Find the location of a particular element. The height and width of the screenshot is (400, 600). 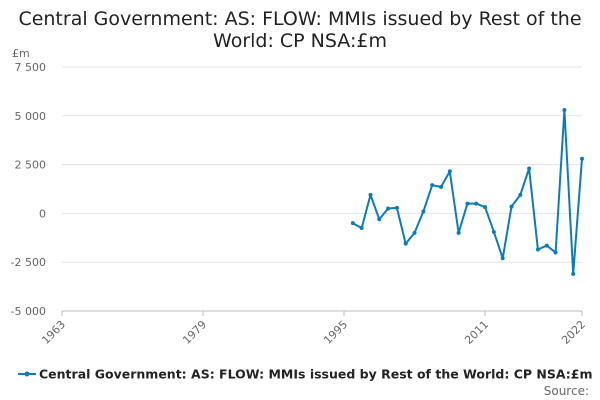

x-tick-label: 1995 is located at coordinates (335, 332).